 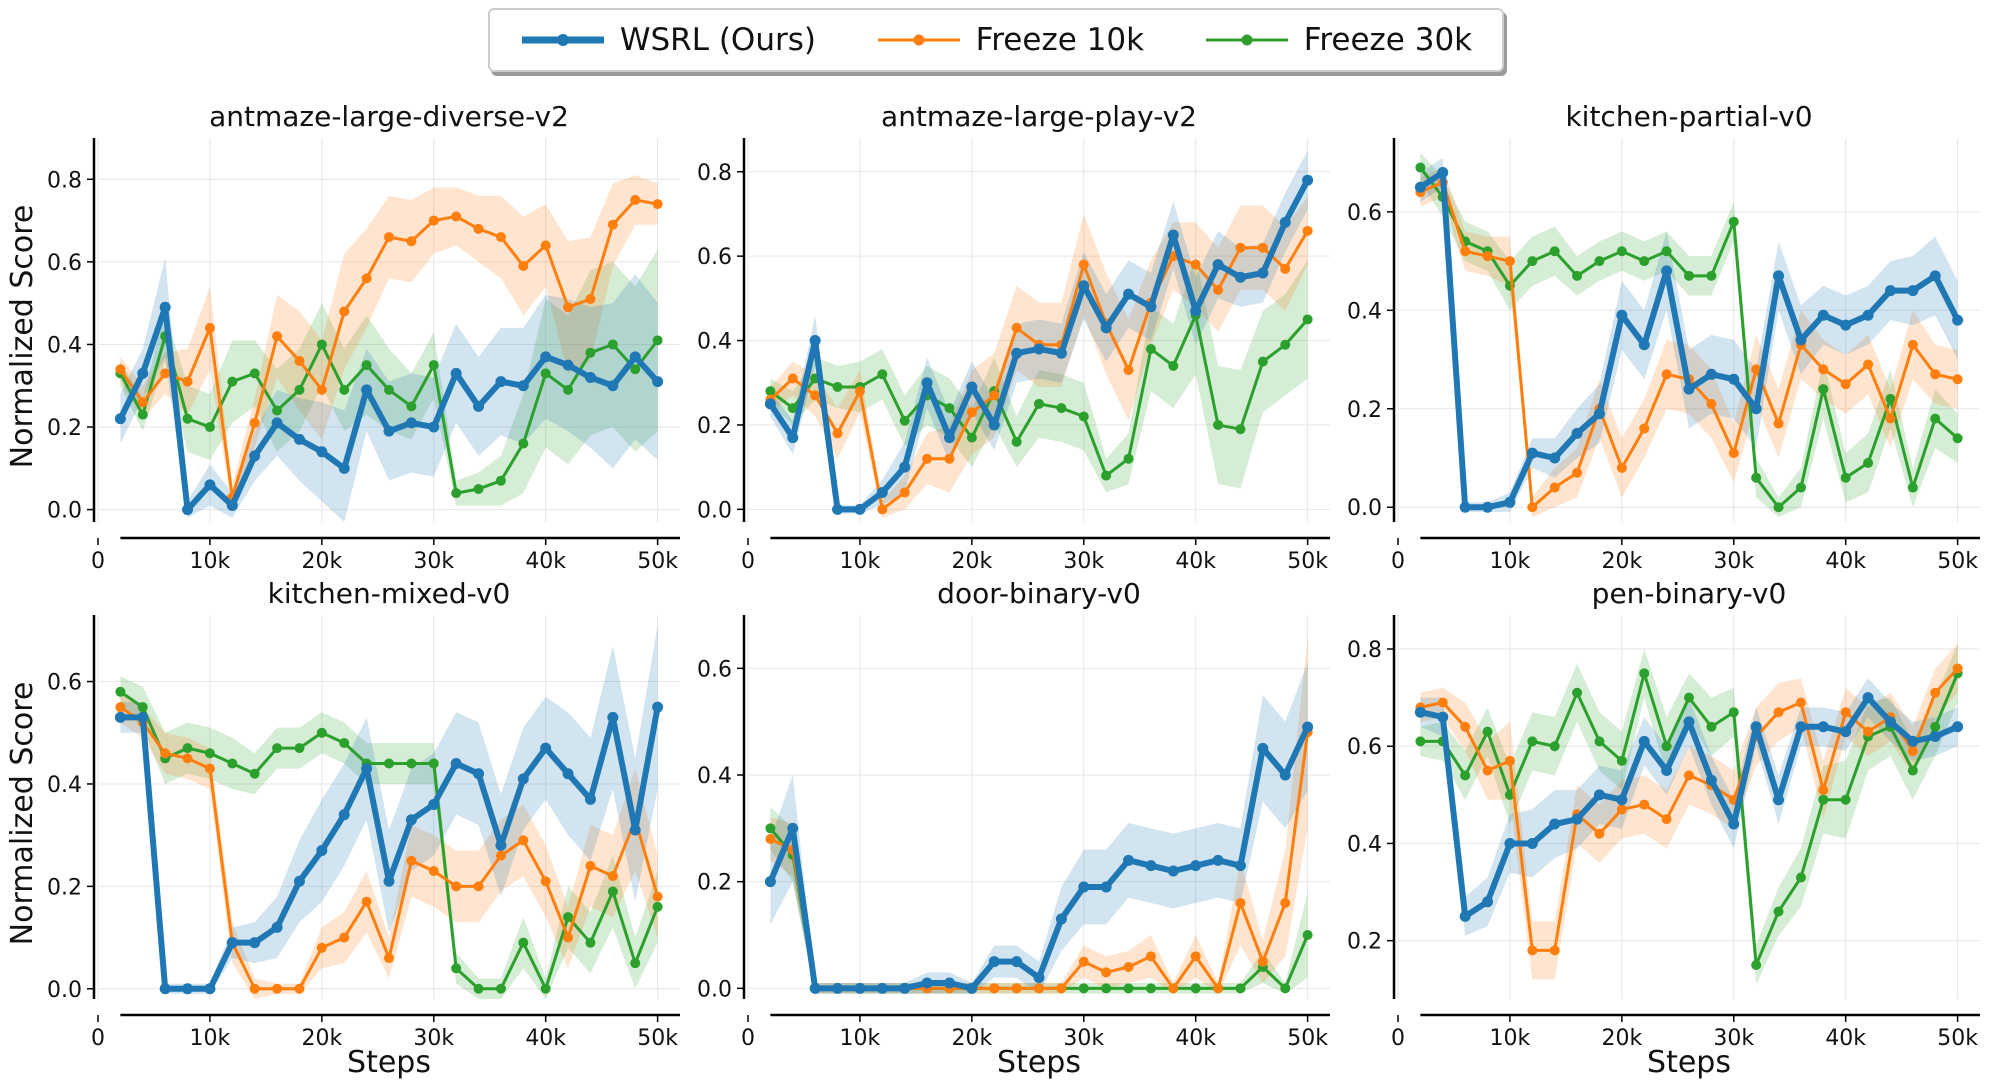 I want to click on legend-item-freeze-10k: Freeze 10k, so click(x=1010, y=40).